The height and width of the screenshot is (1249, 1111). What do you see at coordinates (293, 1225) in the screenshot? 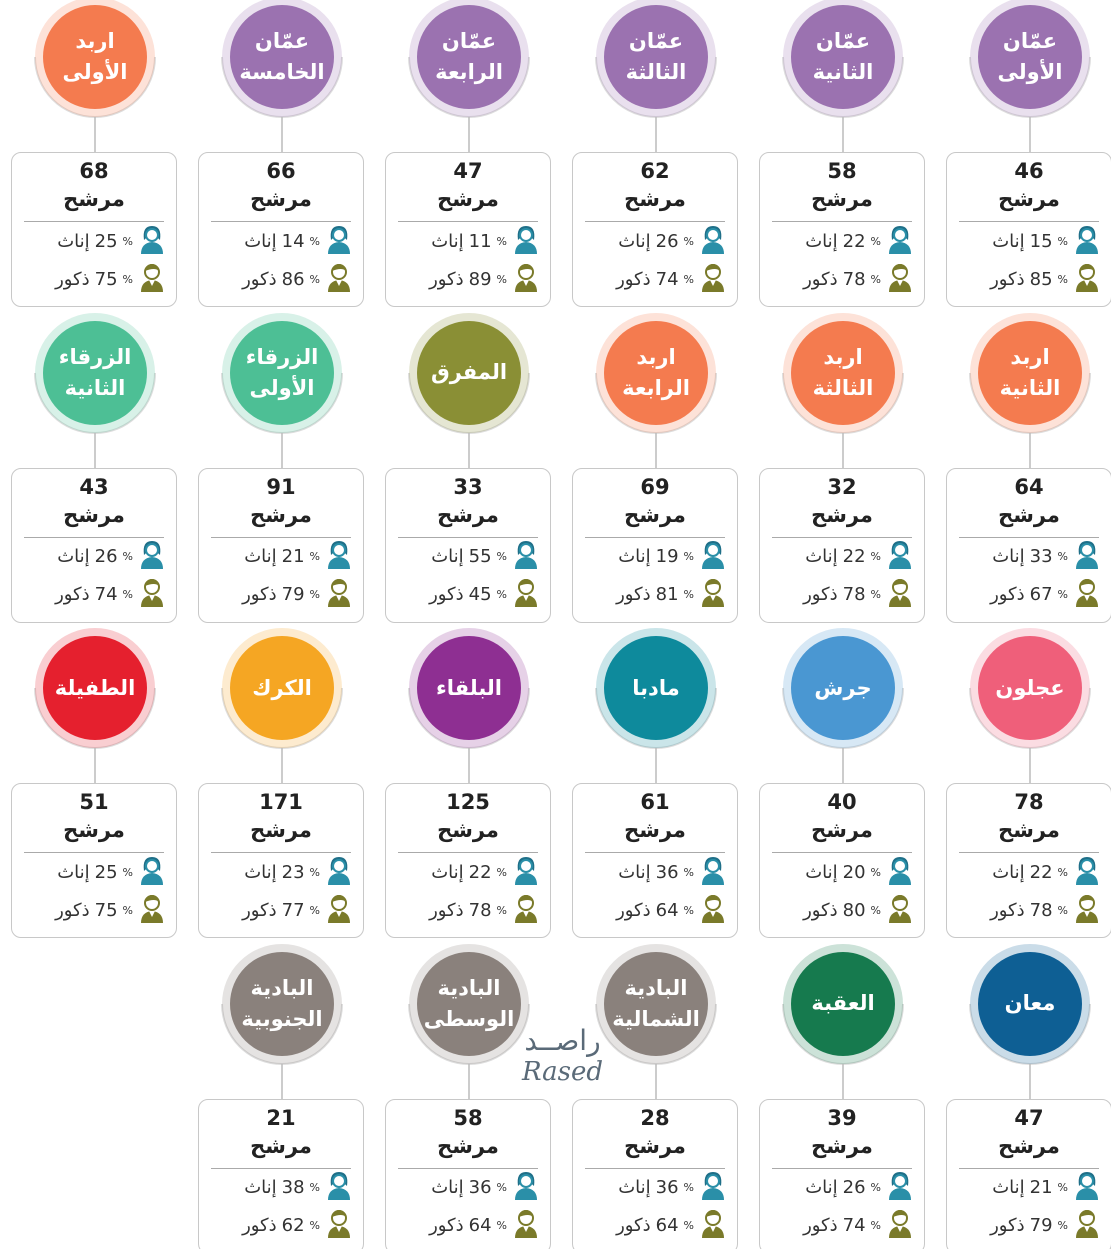
I see `male-percent: 62` at bounding box center [293, 1225].